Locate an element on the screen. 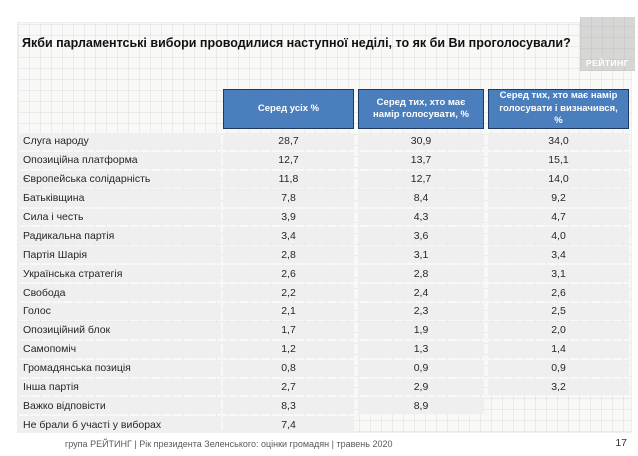 The width and height of the screenshot is (638, 456). value-cell: 2,7 is located at coordinates (288, 387).